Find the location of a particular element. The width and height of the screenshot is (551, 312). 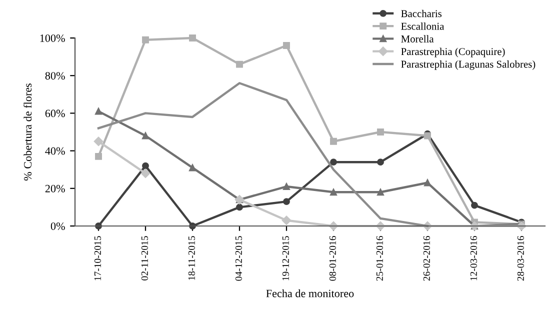

legend-label: Parastrephia (Copaquire) is located at coordinates (453, 53).